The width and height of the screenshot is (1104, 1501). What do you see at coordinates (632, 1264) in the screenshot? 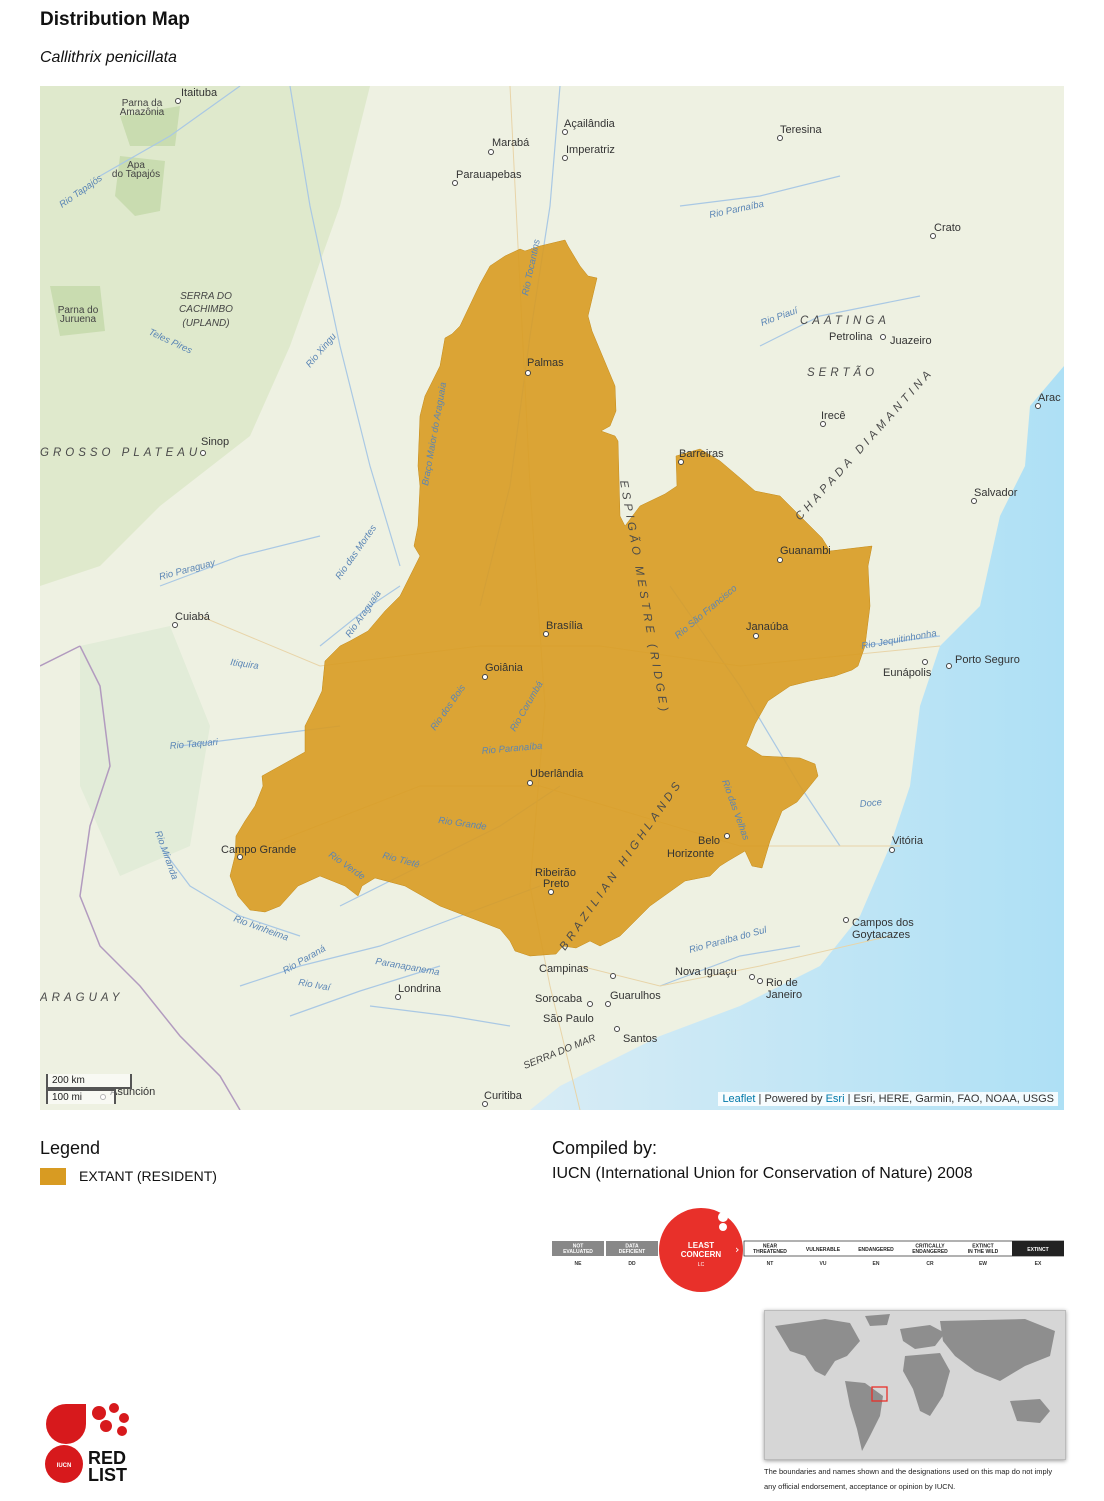
I see `cat-dd-code: DD` at bounding box center [632, 1264].